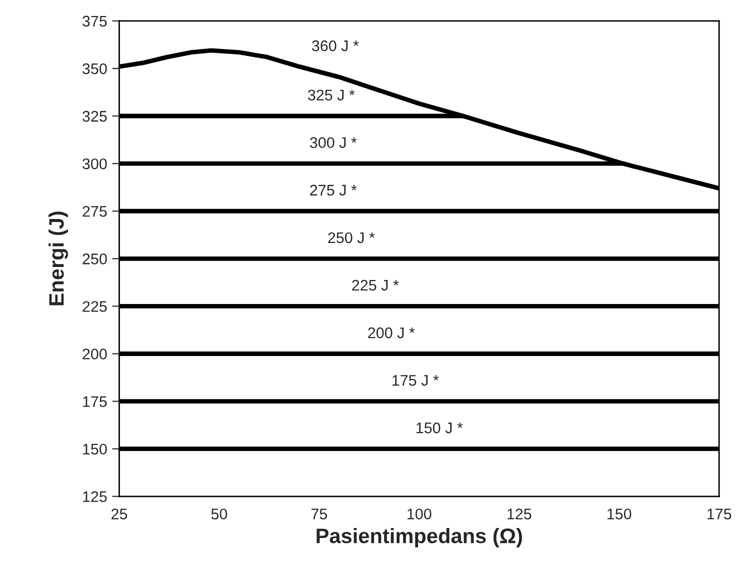  What do you see at coordinates (94, 164) in the screenshot?
I see `y-tick-label: 300` at bounding box center [94, 164].